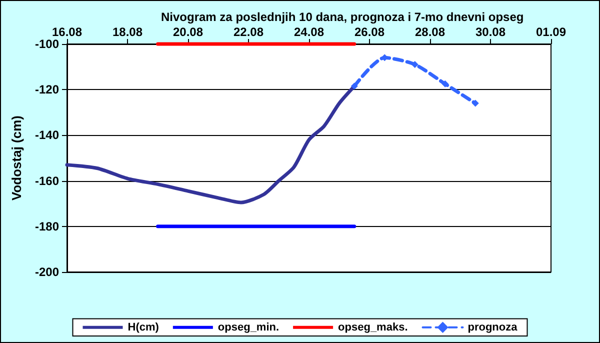 This screenshot has height=343, width=600. I want to click on y-tick-label: -100, so click(47, 44).